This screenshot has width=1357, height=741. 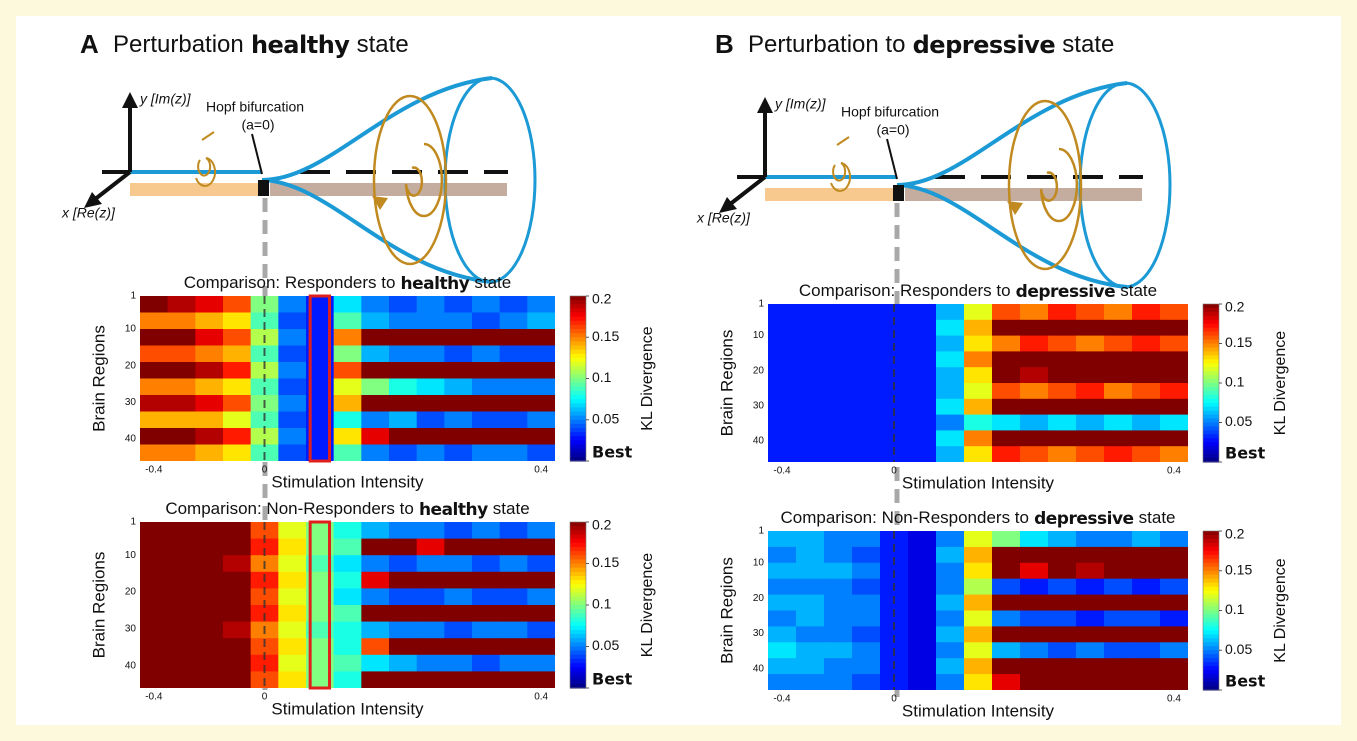 I want to click on stable-bar, so click(x=831, y=194).